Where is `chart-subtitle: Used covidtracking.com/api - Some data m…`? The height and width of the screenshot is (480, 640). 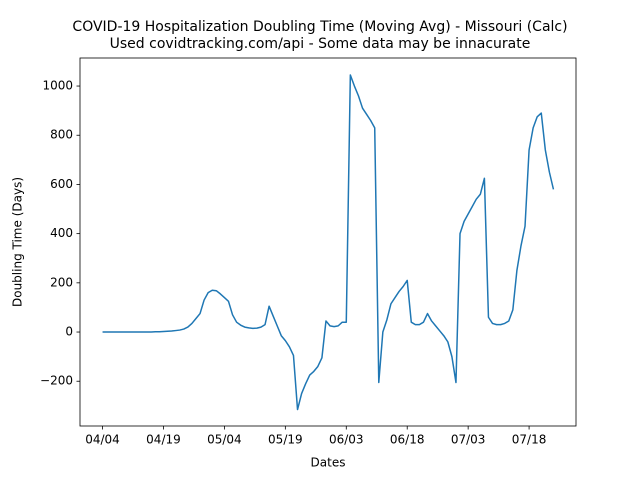 chart-subtitle: Used covidtracking.com/api - Some data m… is located at coordinates (320, 44).